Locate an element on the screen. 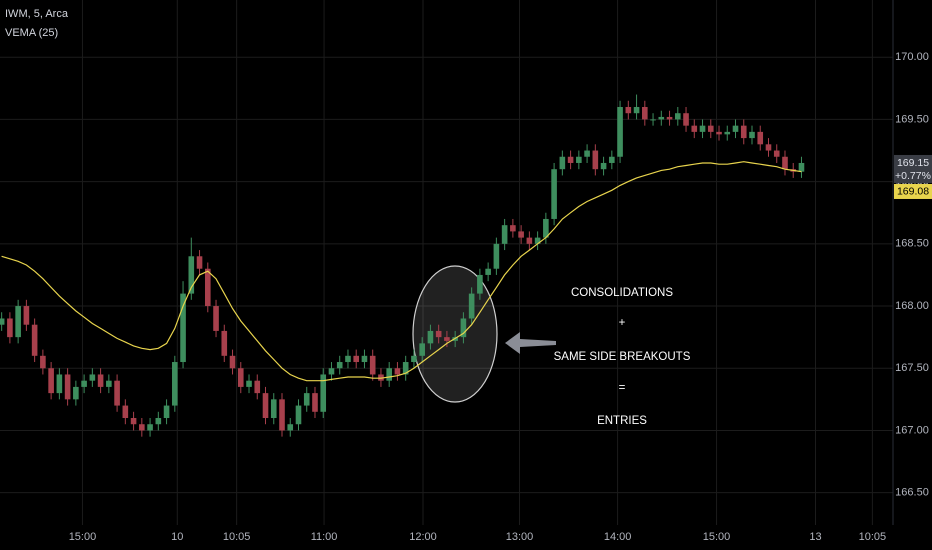 The width and height of the screenshot is (932, 550). symbol-label: IWM, 5, Arca is located at coordinates (37, 14).